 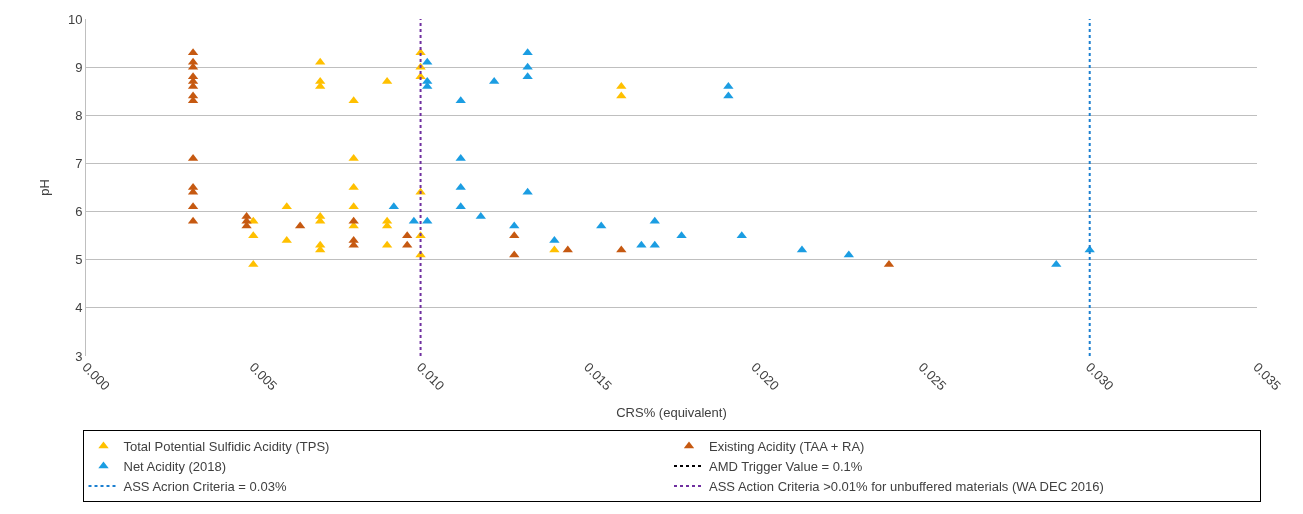 I want to click on legend-label: AMD Trigger Value = 0.1%, so click(x=786, y=467).